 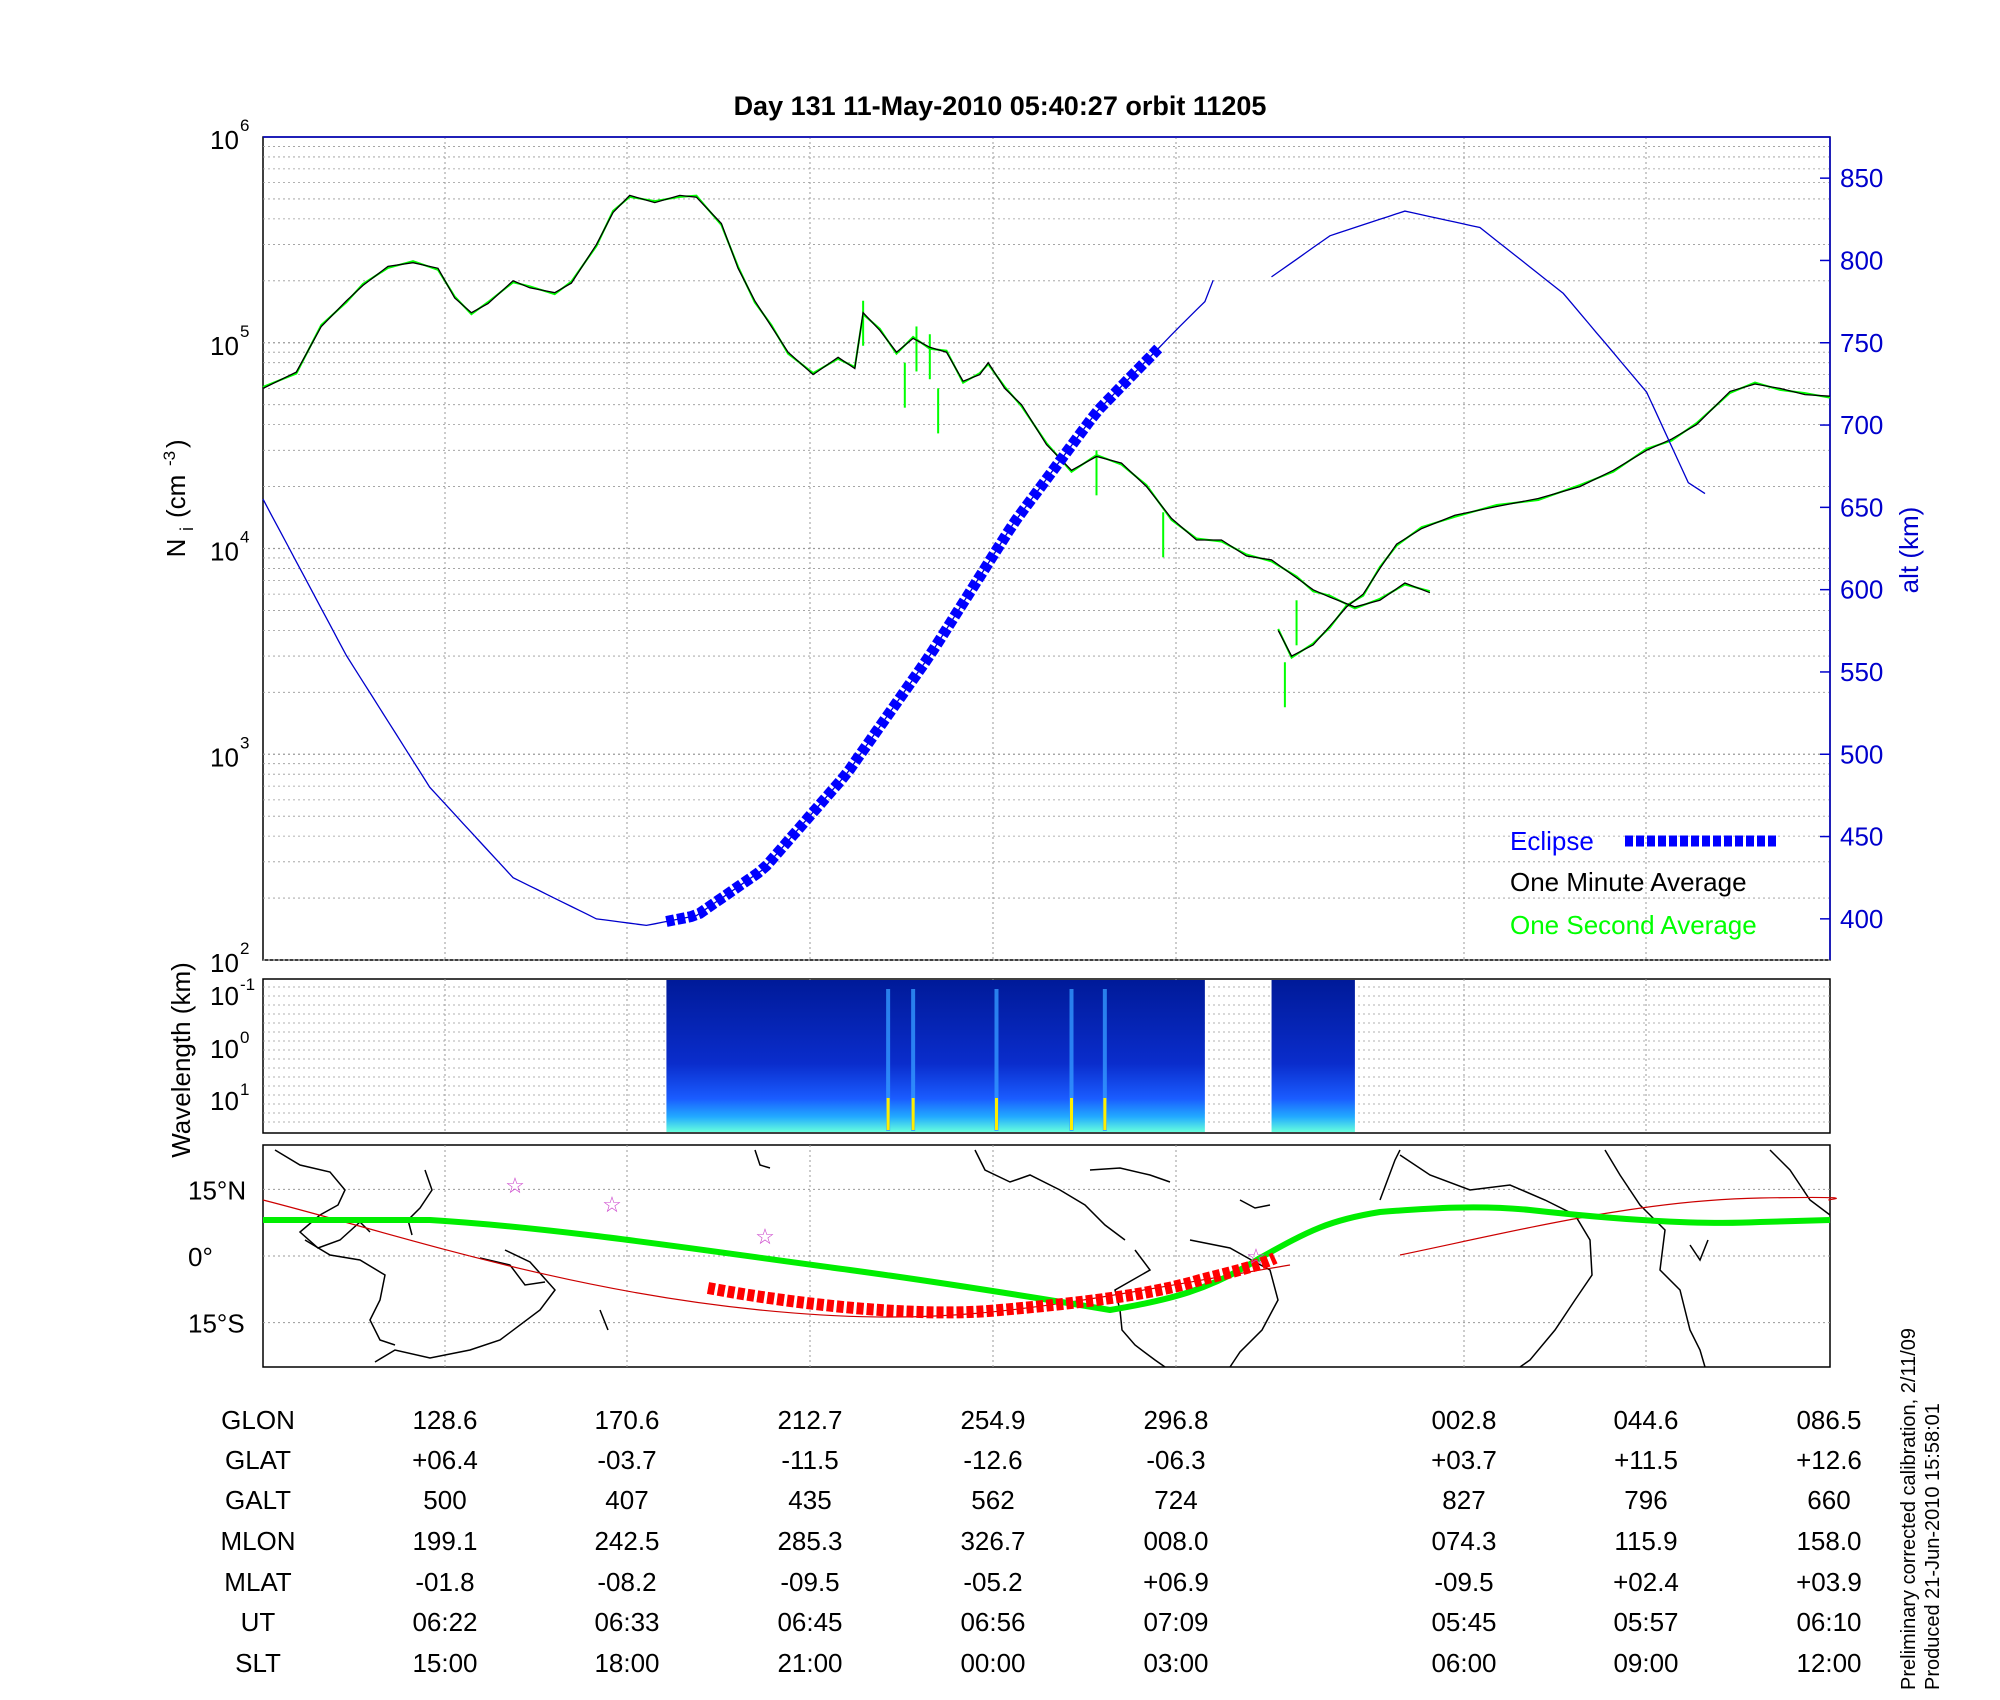 What do you see at coordinates (1645, 1541) in the screenshot?
I see `table-cell: 115.9` at bounding box center [1645, 1541].